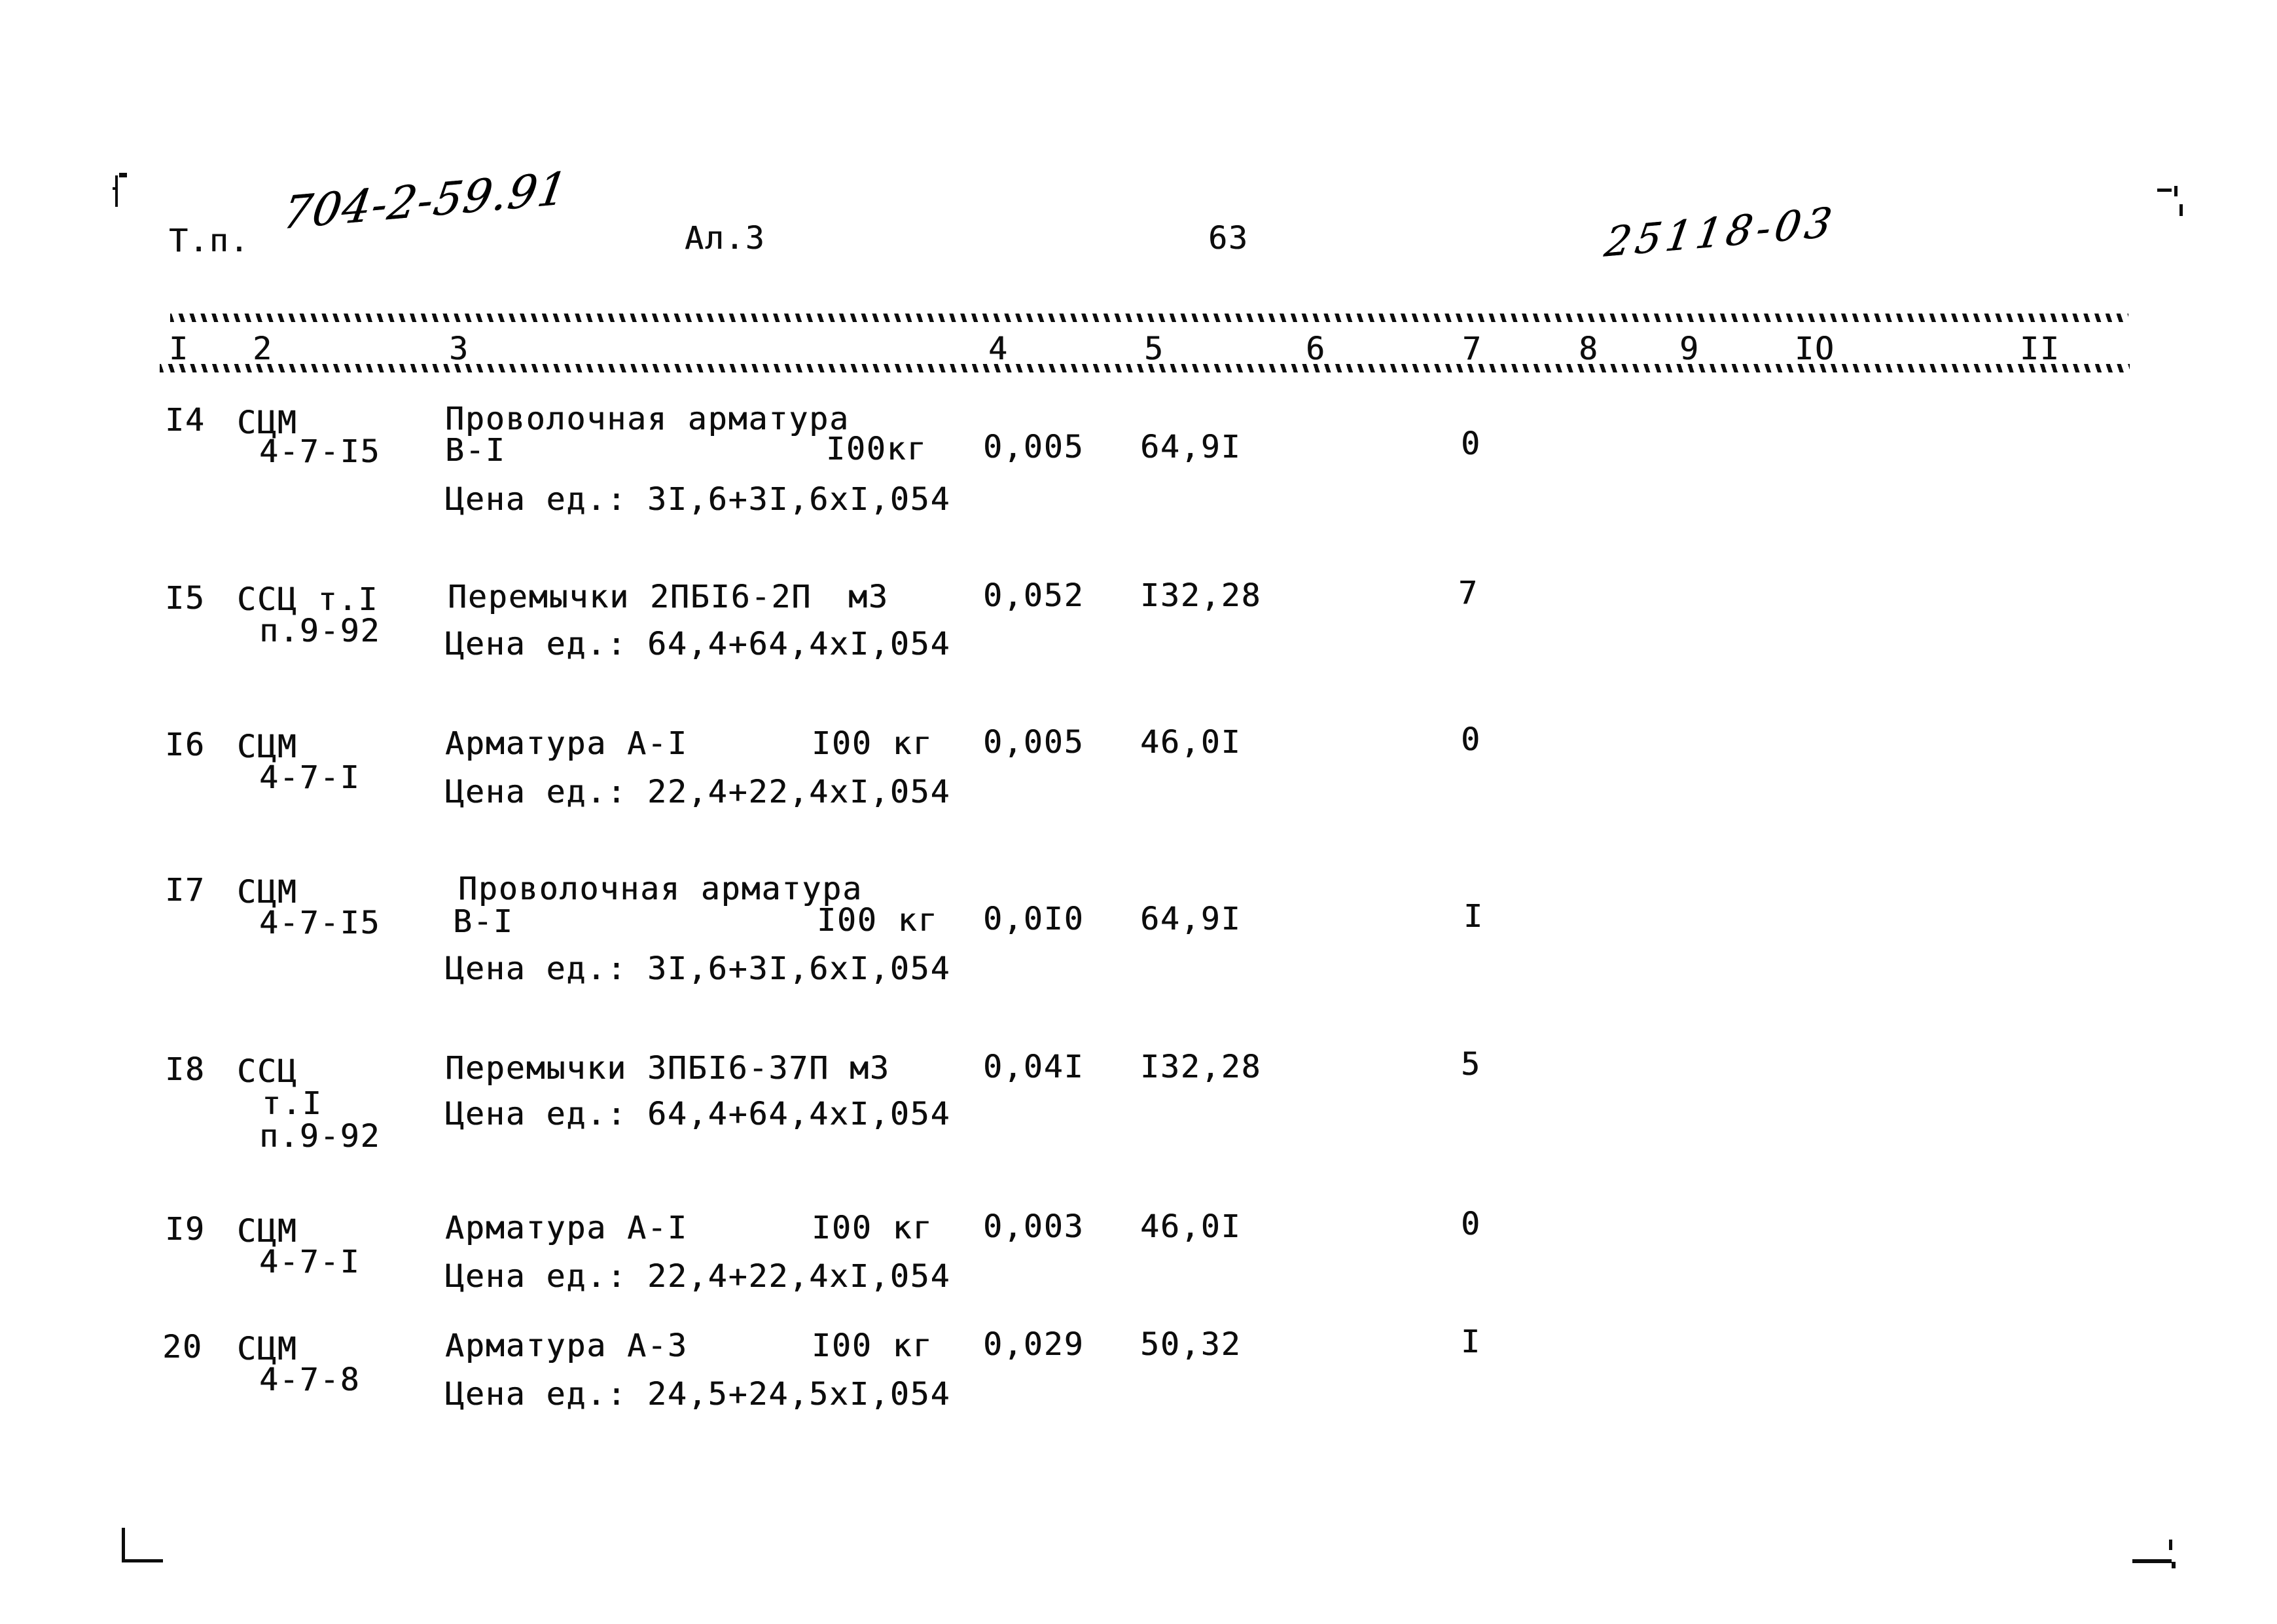  Describe the element at coordinates (185, 891) in the screenshot. I see `row-number: I7` at that location.